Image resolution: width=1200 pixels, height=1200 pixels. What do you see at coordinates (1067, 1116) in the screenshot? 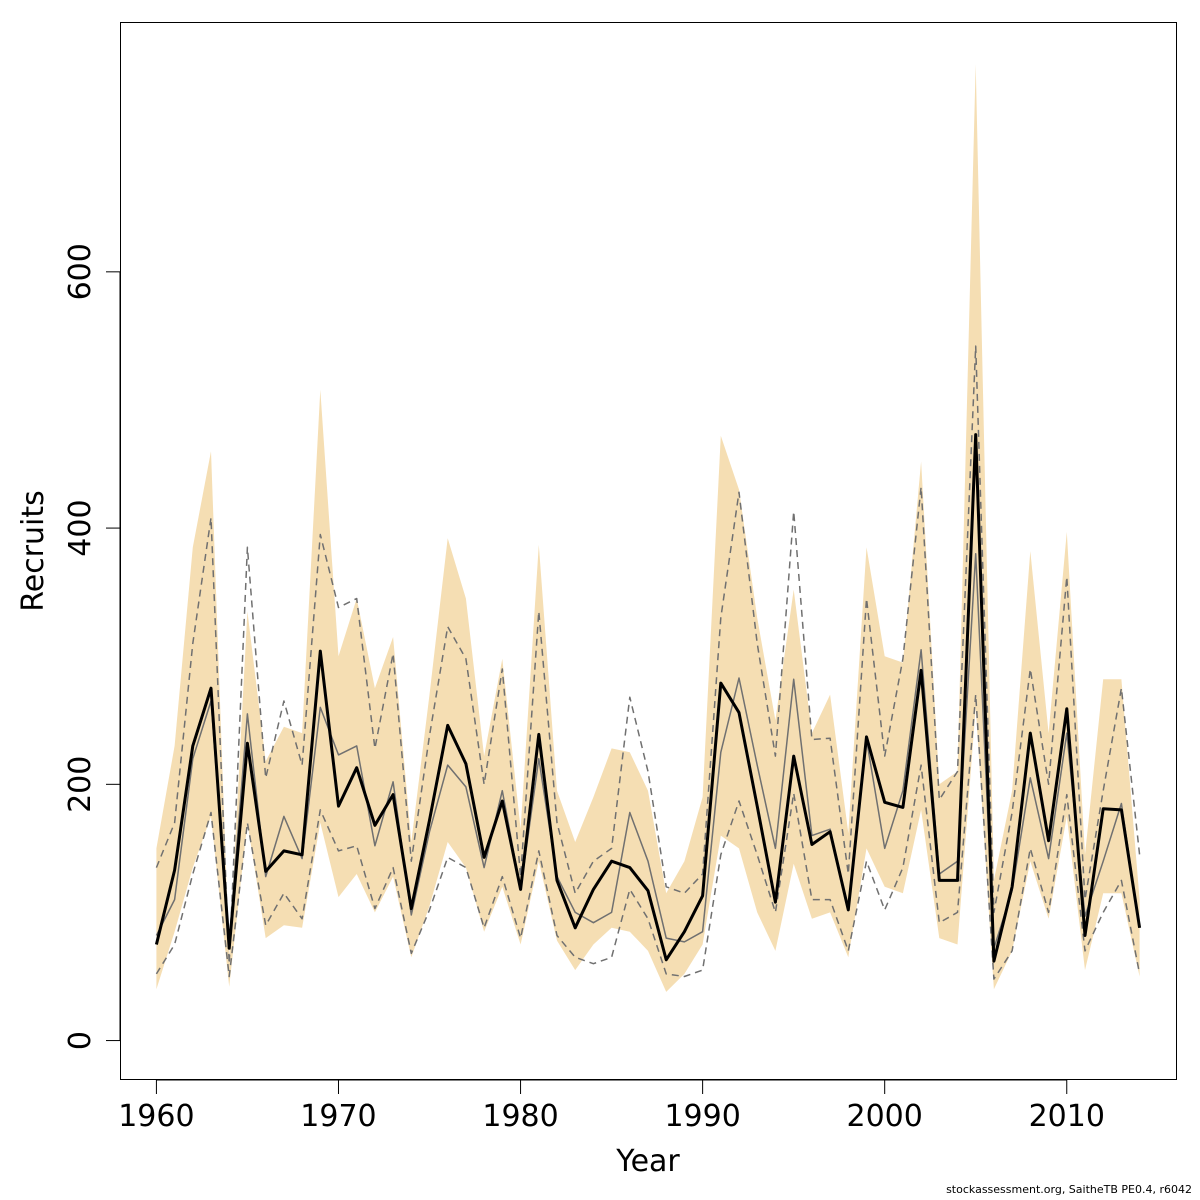
I see `x-tick-label-2010: 2010` at bounding box center [1067, 1116].